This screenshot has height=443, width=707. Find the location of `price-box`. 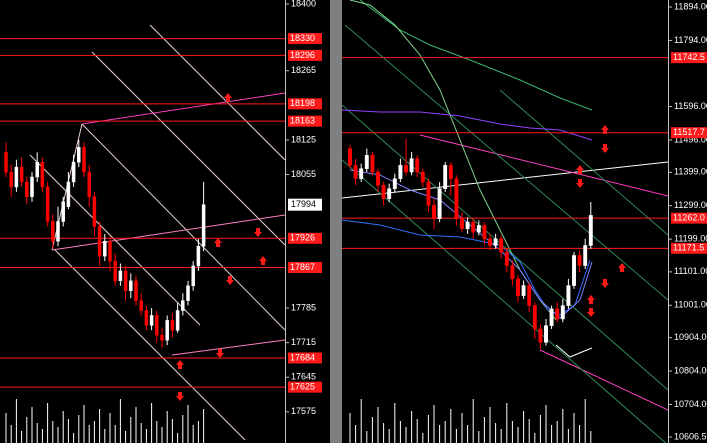

price-box is located at coordinates (305, 204).